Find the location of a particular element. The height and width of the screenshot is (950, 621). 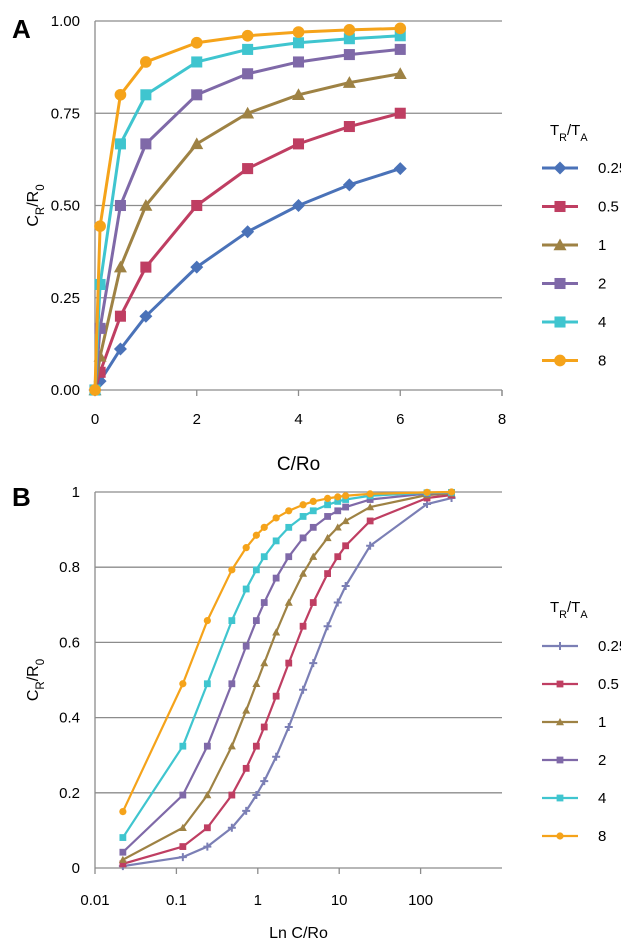

legend-title: TR/TA is located at coordinates (569, 610).